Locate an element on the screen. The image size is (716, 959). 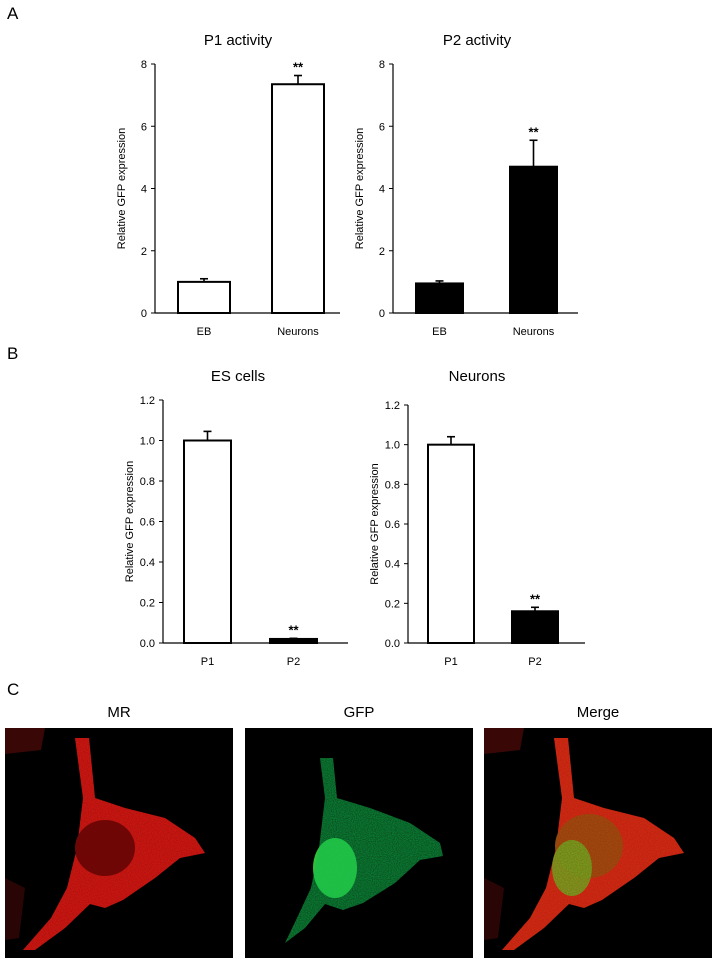
micrograph-title-merge: Merge is located at coordinates (598, 712).